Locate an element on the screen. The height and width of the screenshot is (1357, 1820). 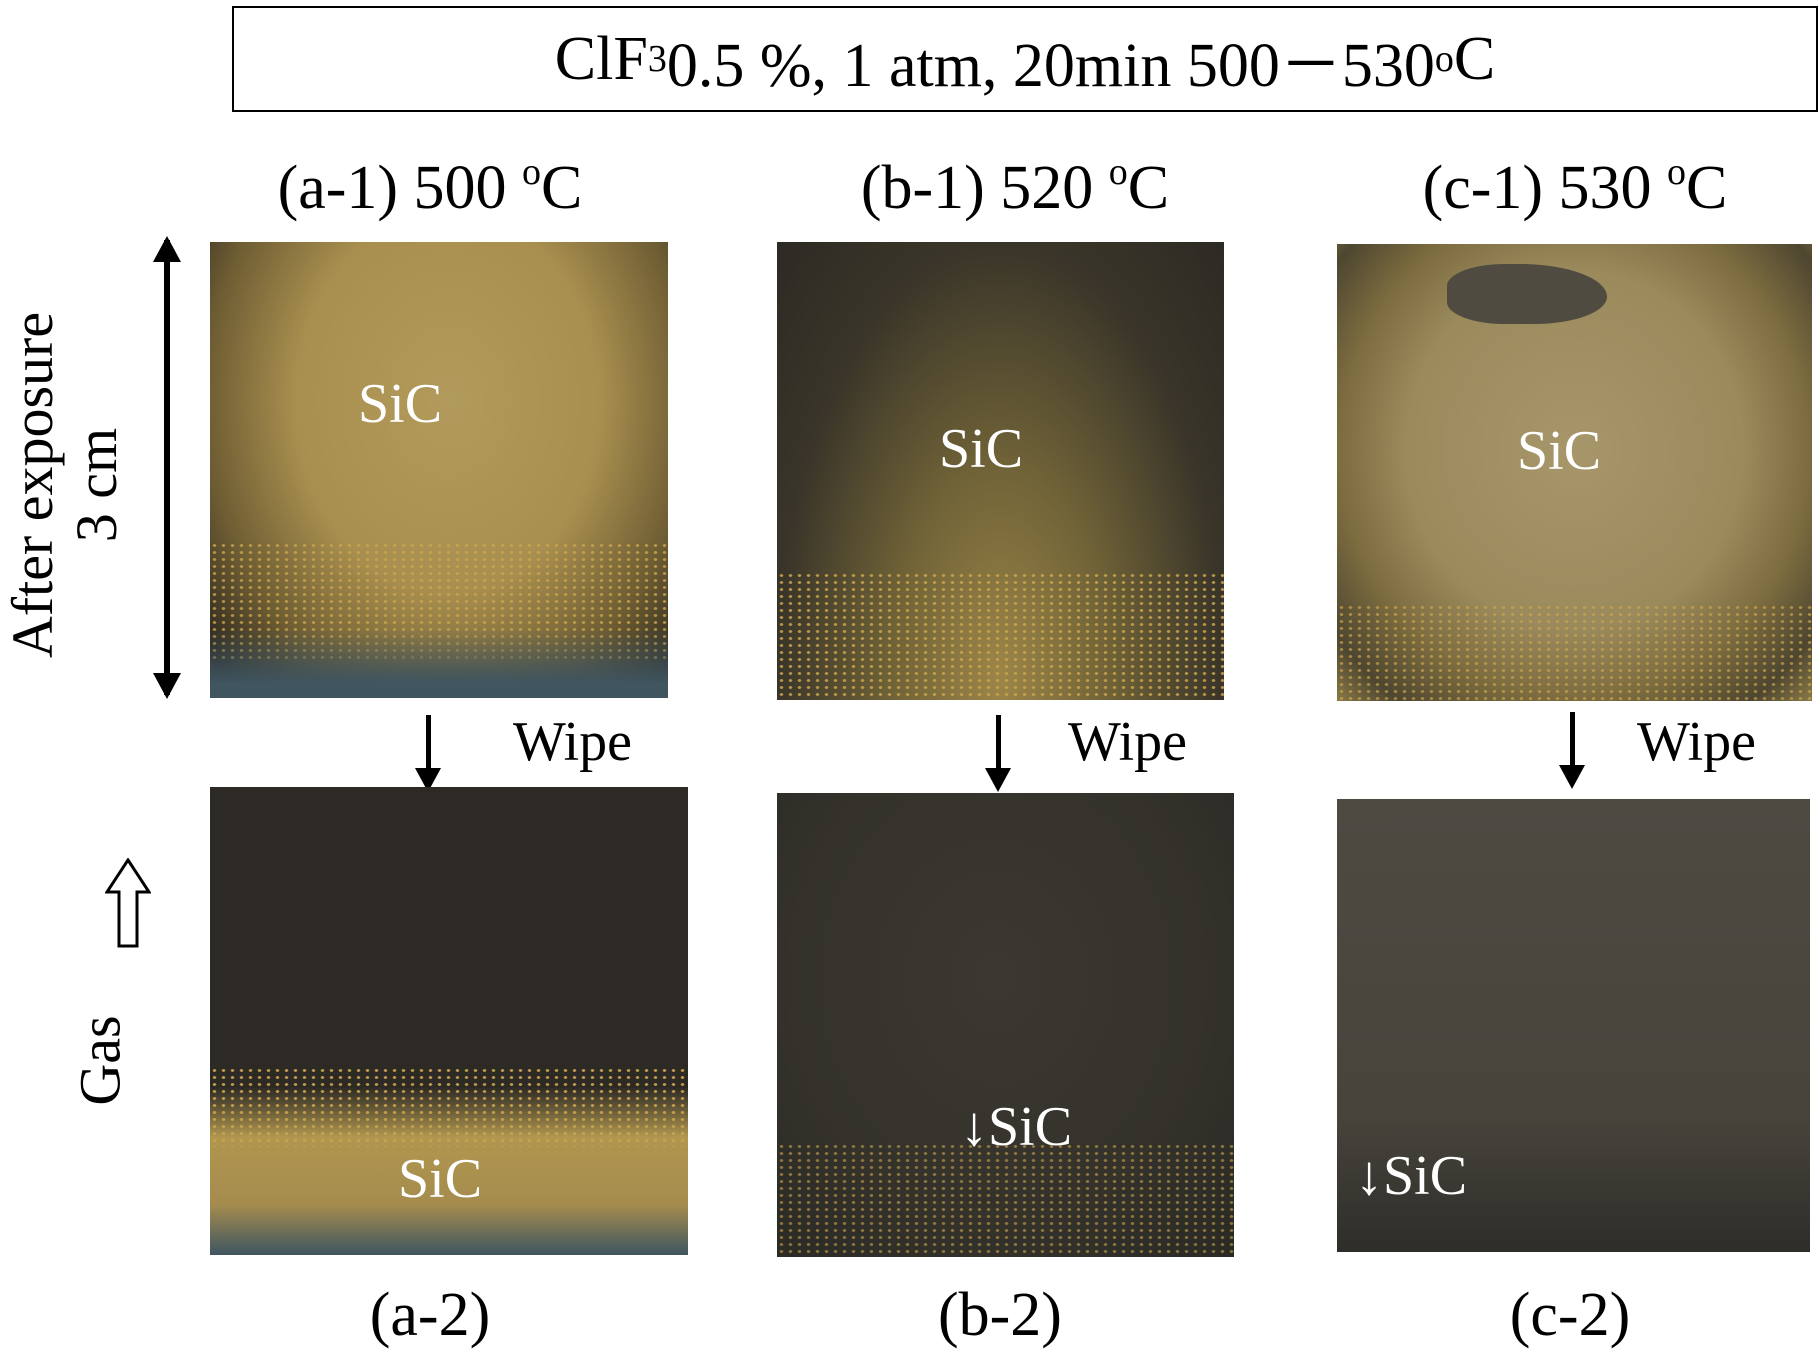
wipe-arrow-a-icon is located at coordinates (428, 753).